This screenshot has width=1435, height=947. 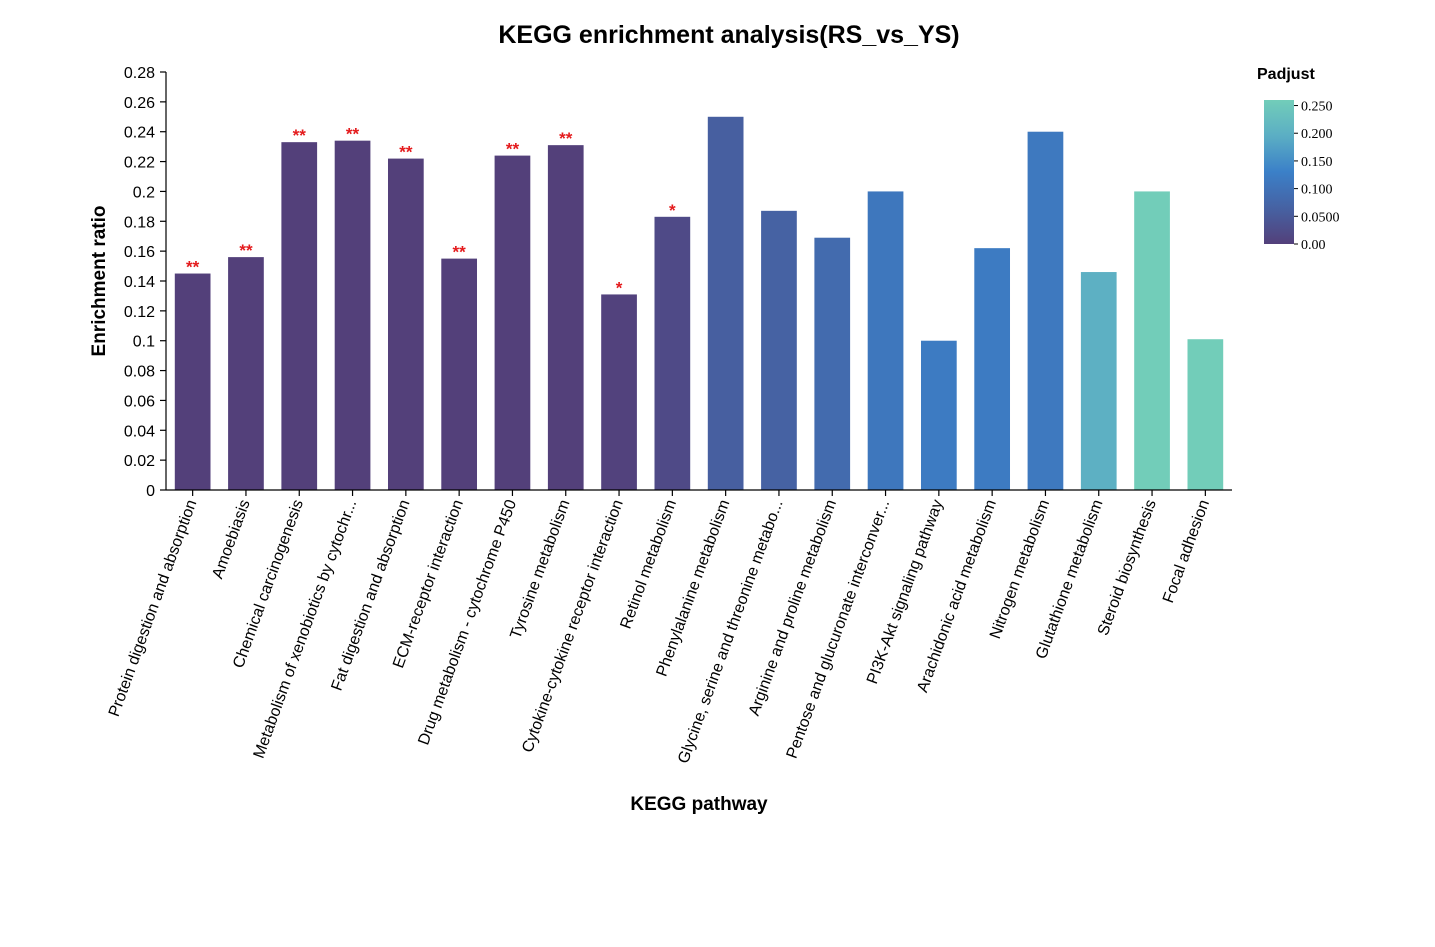 What do you see at coordinates (1298, 159) in the screenshot?
I see `padjust-legend: Padjust 0.250 0.200 0.150 0.100 0.0500 0.00` at bounding box center [1298, 159].